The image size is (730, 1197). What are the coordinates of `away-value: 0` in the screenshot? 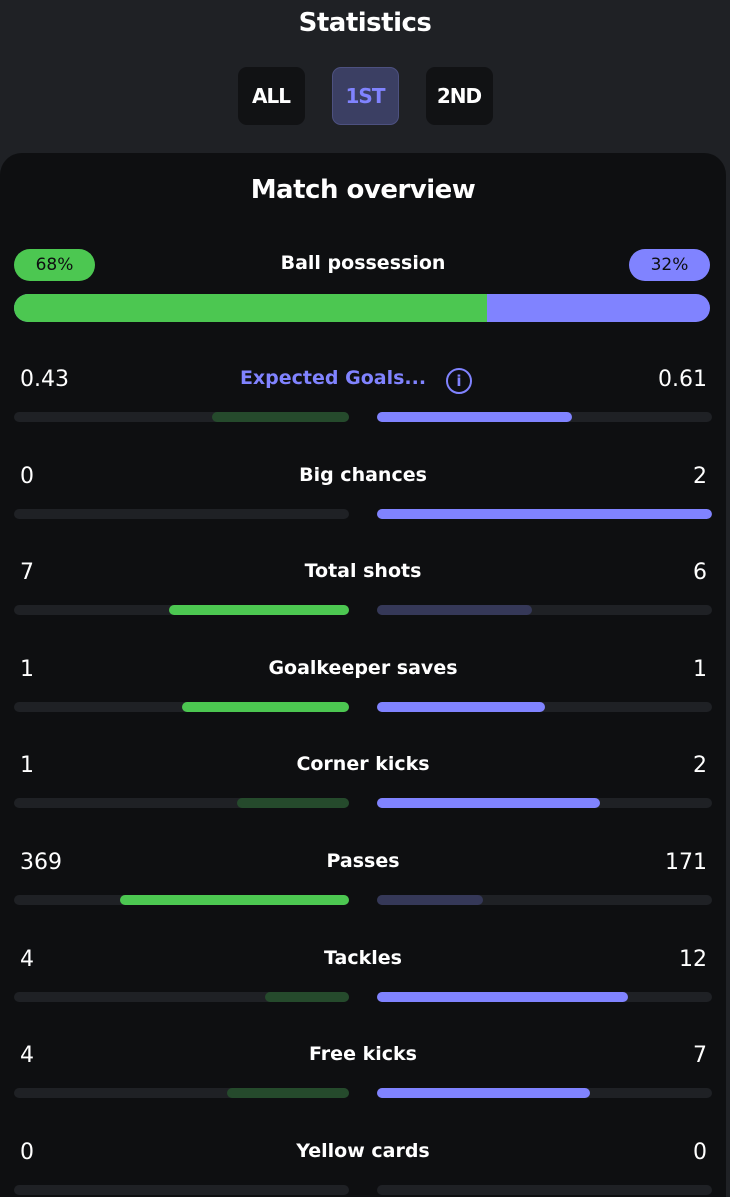 It's located at (700, 1152).